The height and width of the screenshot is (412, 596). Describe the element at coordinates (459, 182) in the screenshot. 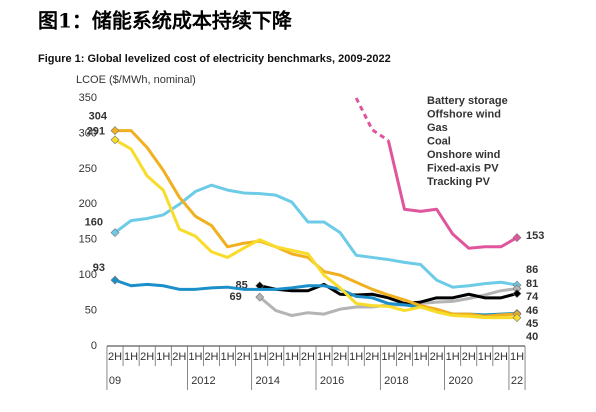

I see `legend-item: Tracking PV` at that location.